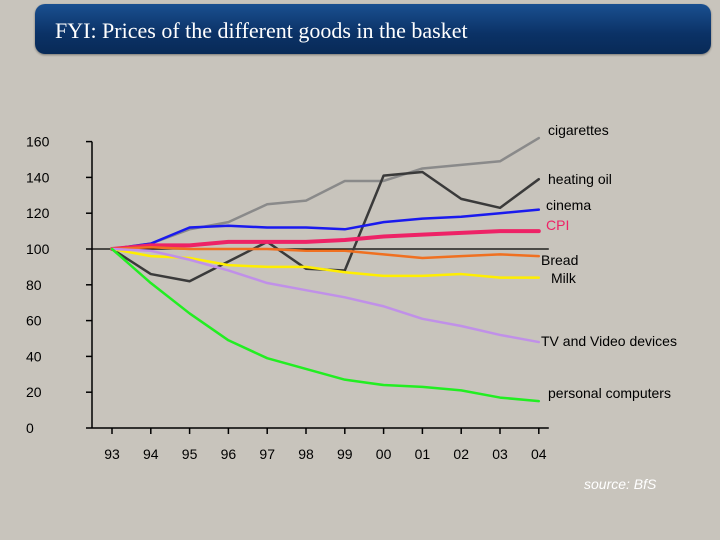  I want to click on series-line-heating-oil, so click(325, 226).